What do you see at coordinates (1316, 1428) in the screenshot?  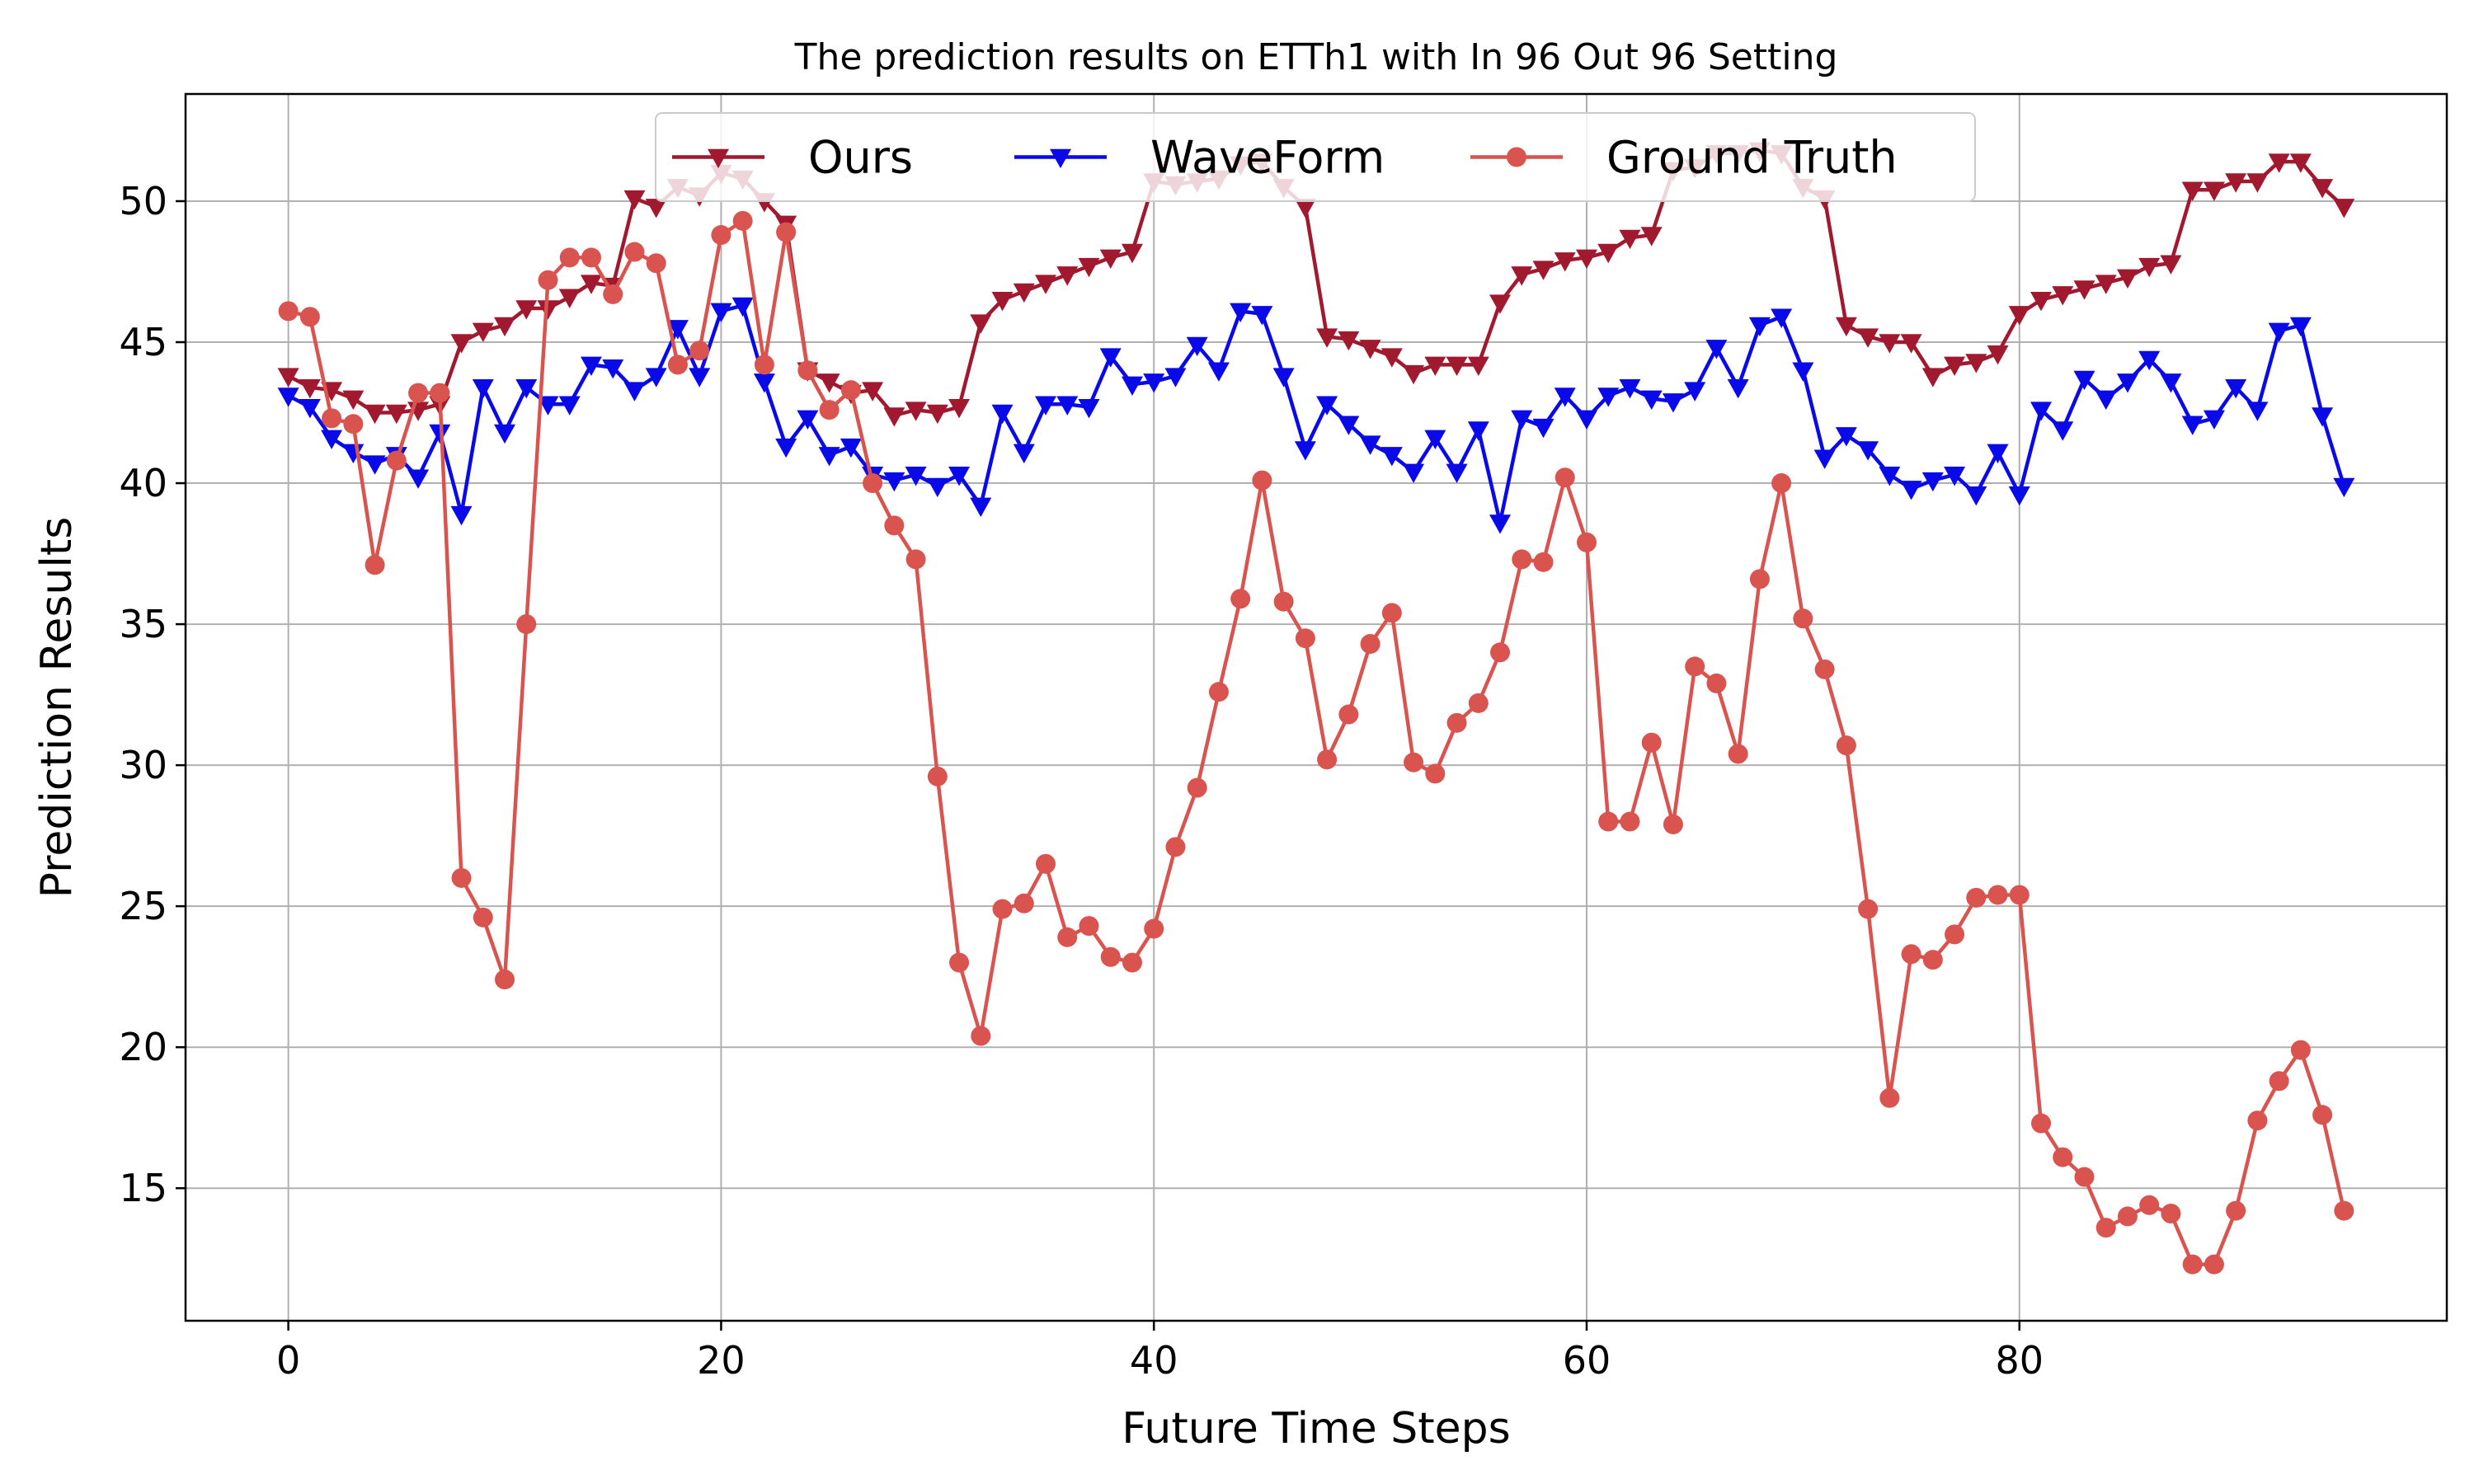 I see `x-axis-label: Future Time Steps` at bounding box center [1316, 1428].